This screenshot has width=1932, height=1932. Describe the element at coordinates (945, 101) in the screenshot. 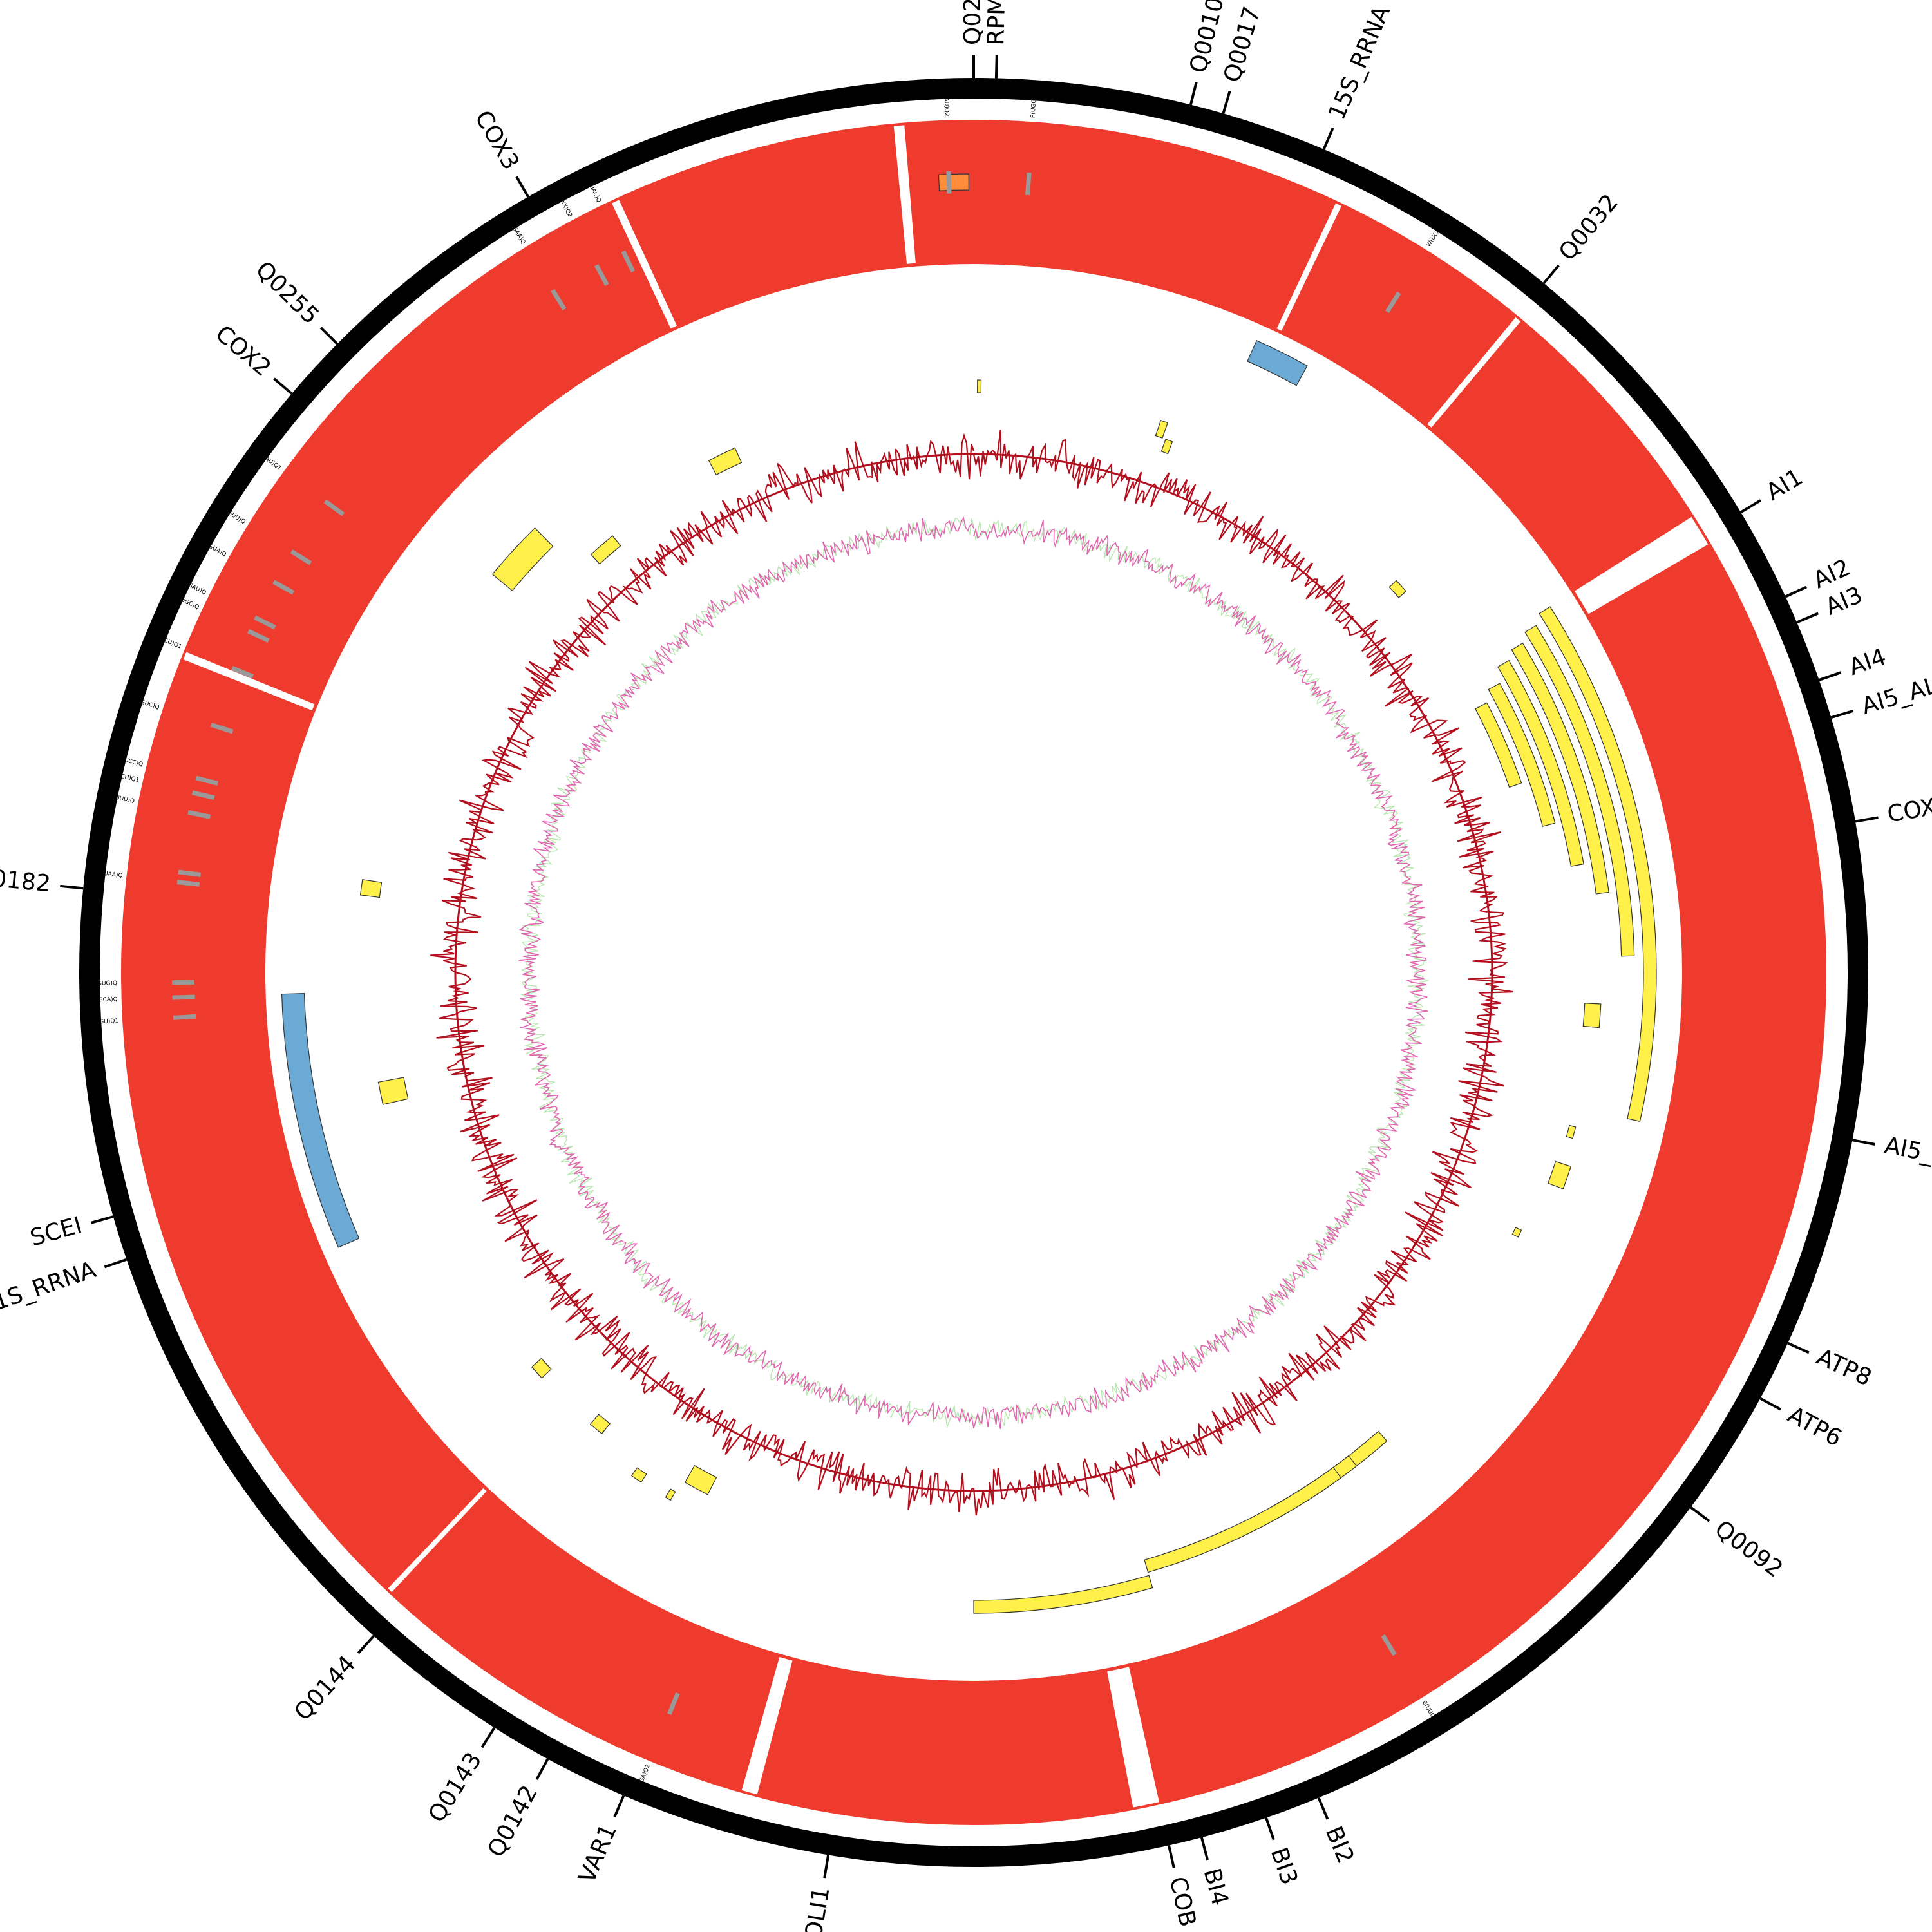

I see `trna-label: M(CAU)Q2` at that location.